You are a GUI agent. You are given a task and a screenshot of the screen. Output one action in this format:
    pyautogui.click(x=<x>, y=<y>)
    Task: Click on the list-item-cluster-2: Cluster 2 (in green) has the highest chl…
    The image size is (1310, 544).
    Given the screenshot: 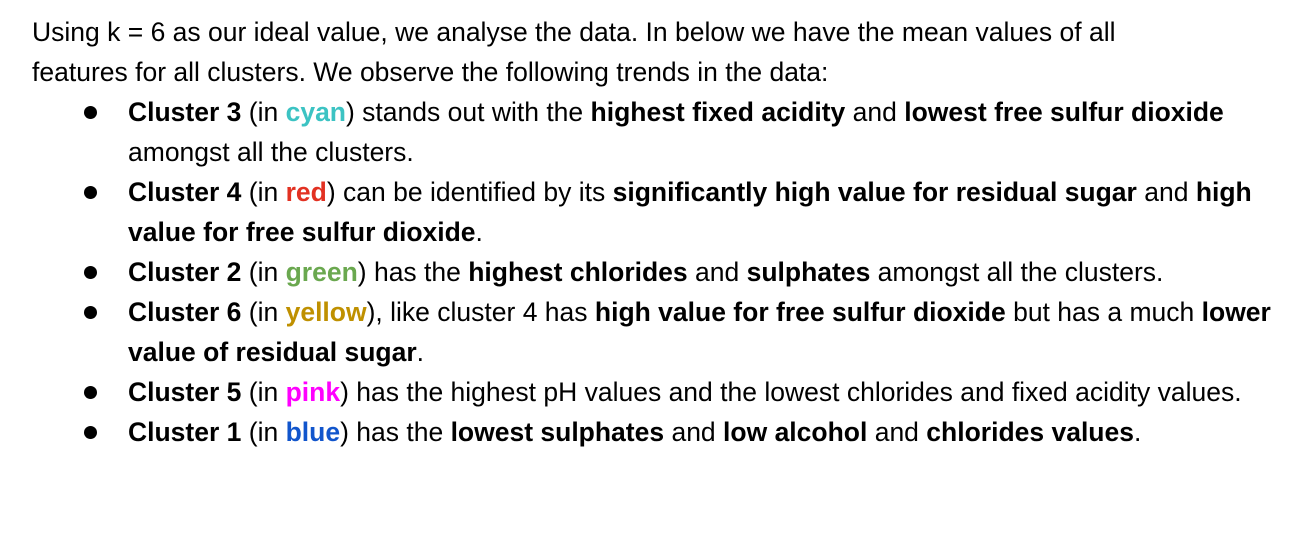 What is the action you would take?
    pyautogui.click(x=662, y=272)
    